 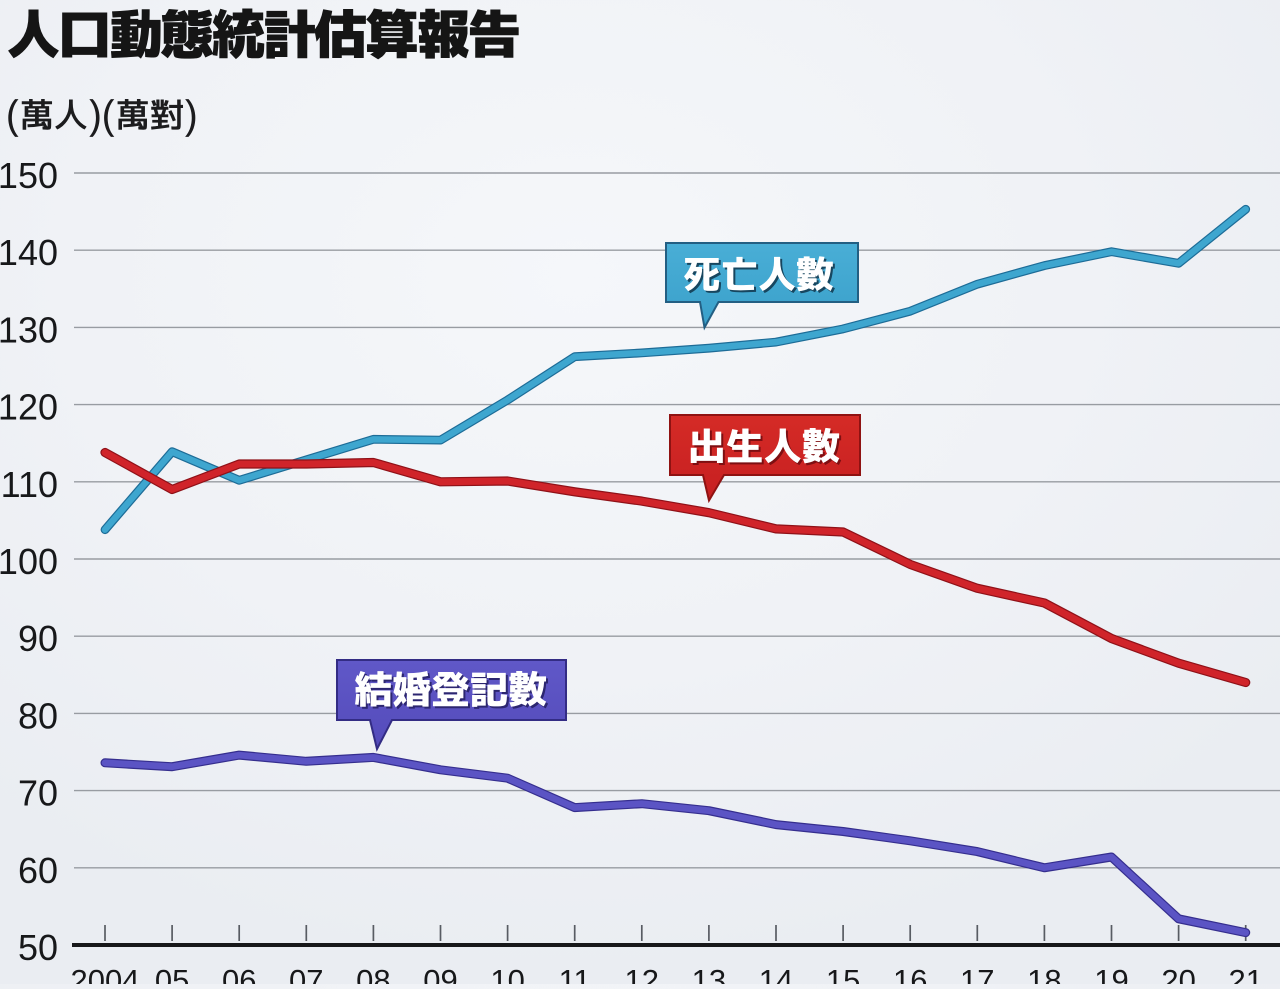 What do you see at coordinates (29, 329) in the screenshot?
I see `svg-text: 130` at bounding box center [29, 329].